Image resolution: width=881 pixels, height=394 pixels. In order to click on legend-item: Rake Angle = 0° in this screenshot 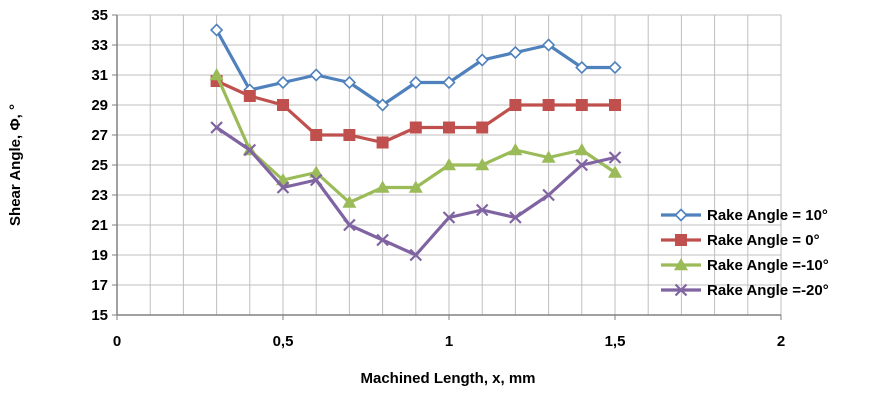, I will do `click(740, 240)`.